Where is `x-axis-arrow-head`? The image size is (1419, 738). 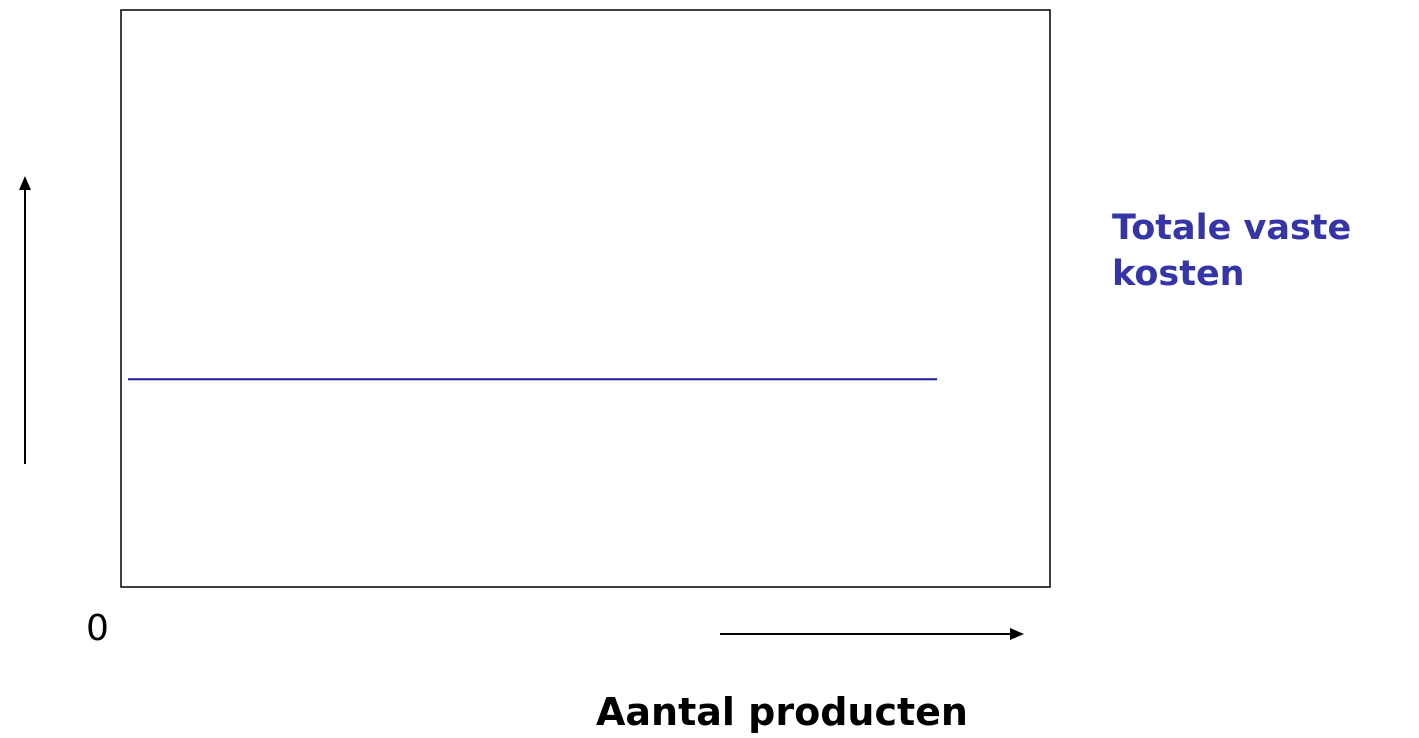 x-axis-arrow-head is located at coordinates (1017, 634).